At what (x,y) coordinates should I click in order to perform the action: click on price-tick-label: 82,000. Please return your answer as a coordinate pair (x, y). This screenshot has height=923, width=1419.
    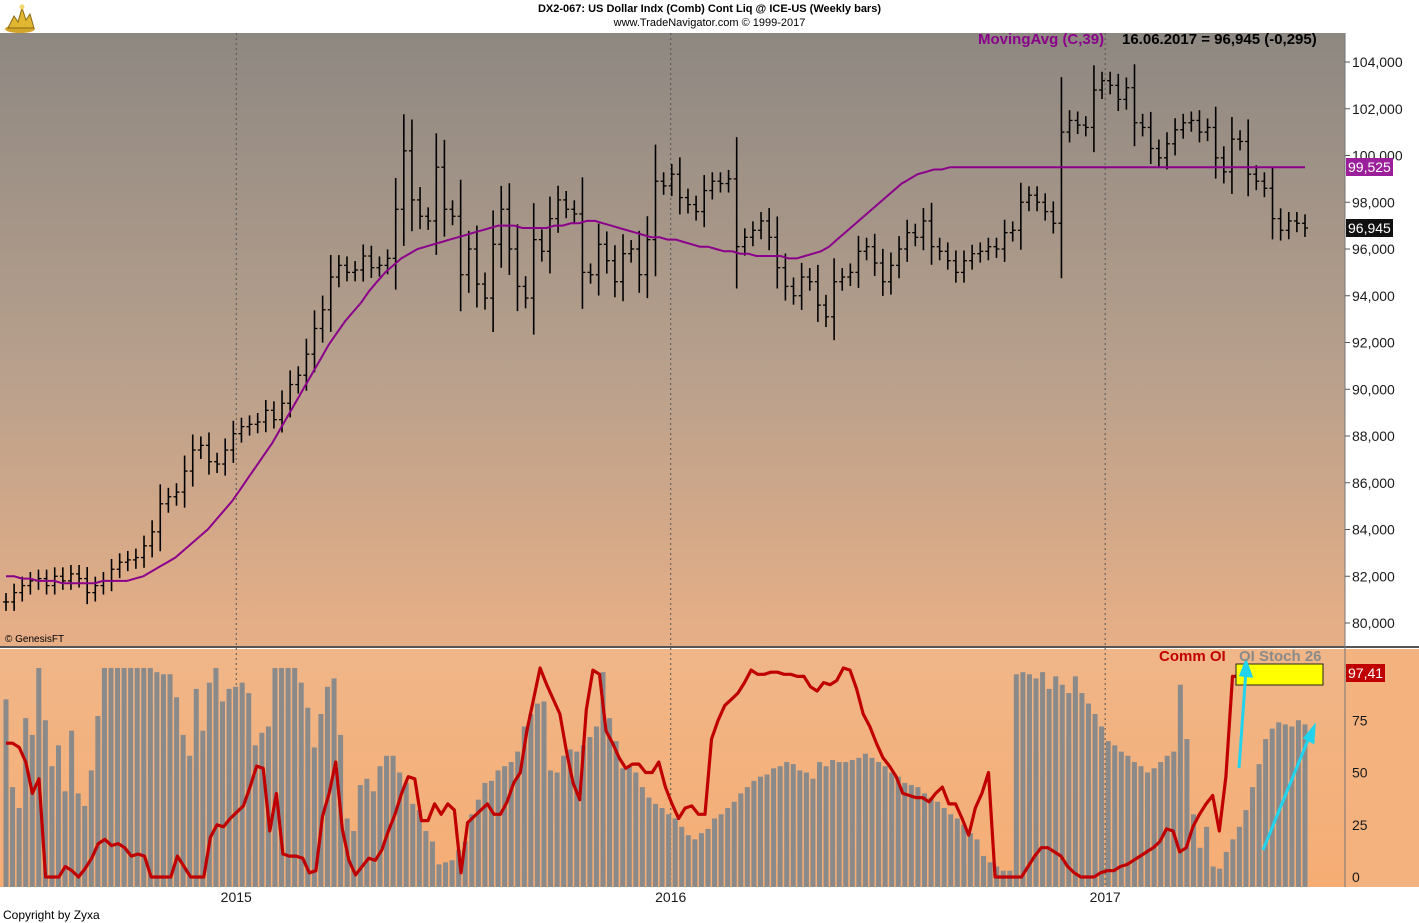
    Looking at the image, I should click on (1373, 576).